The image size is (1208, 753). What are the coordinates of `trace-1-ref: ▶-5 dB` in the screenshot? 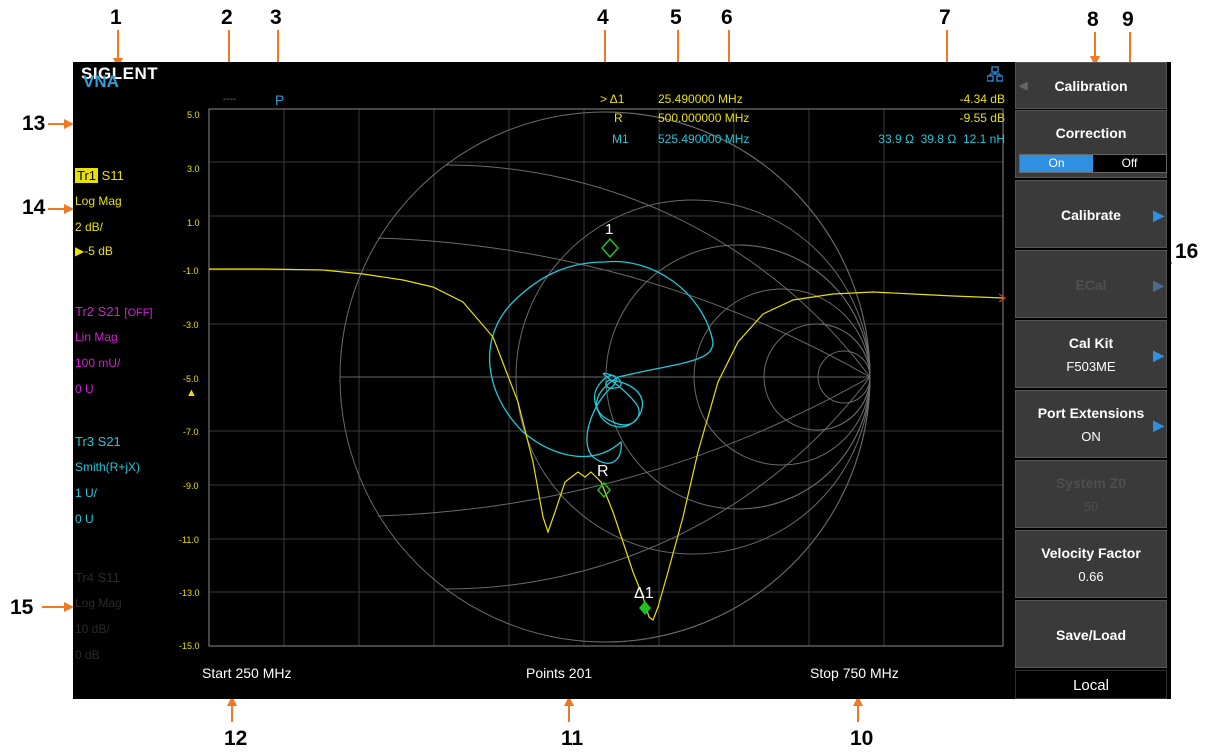 It's located at (94, 251).